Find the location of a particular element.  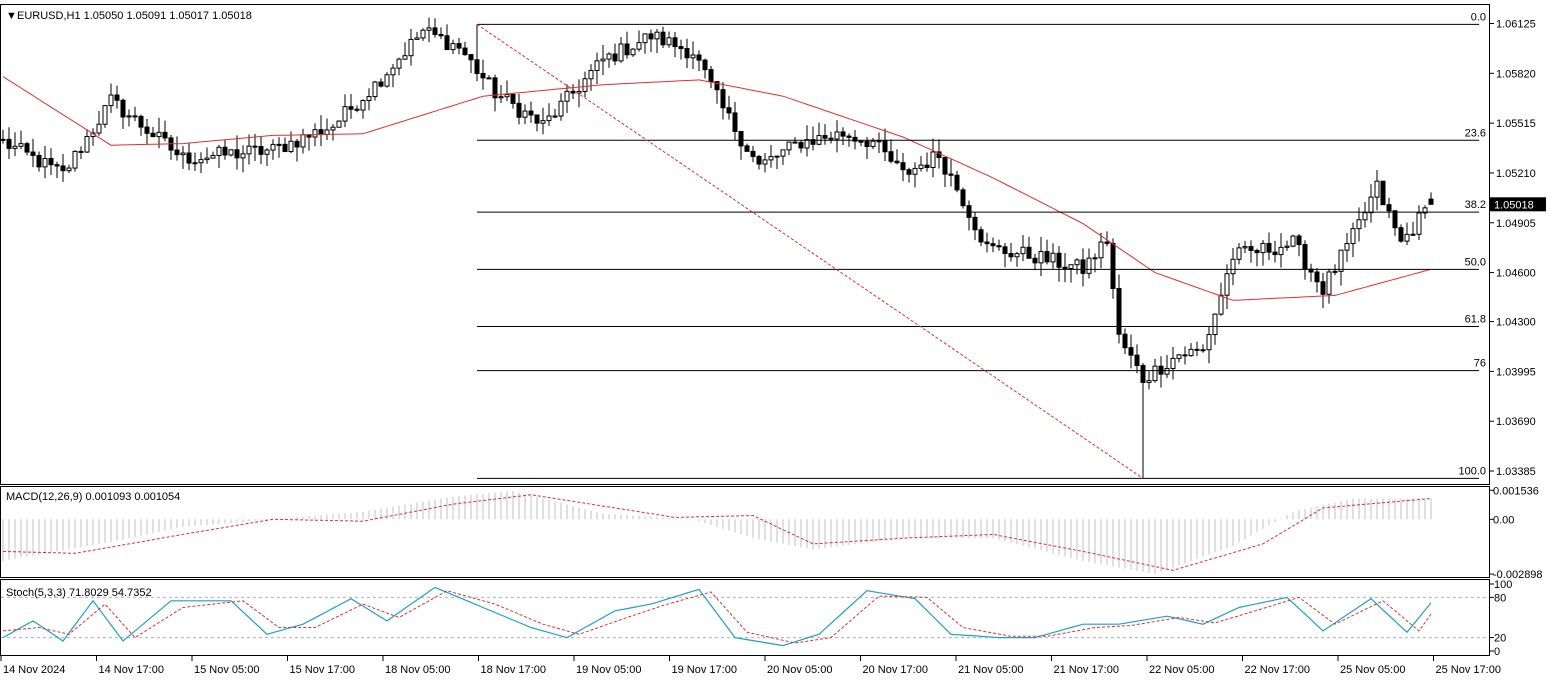

time-tick-label: 14 Nov 17:00 is located at coordinates (131, 670).